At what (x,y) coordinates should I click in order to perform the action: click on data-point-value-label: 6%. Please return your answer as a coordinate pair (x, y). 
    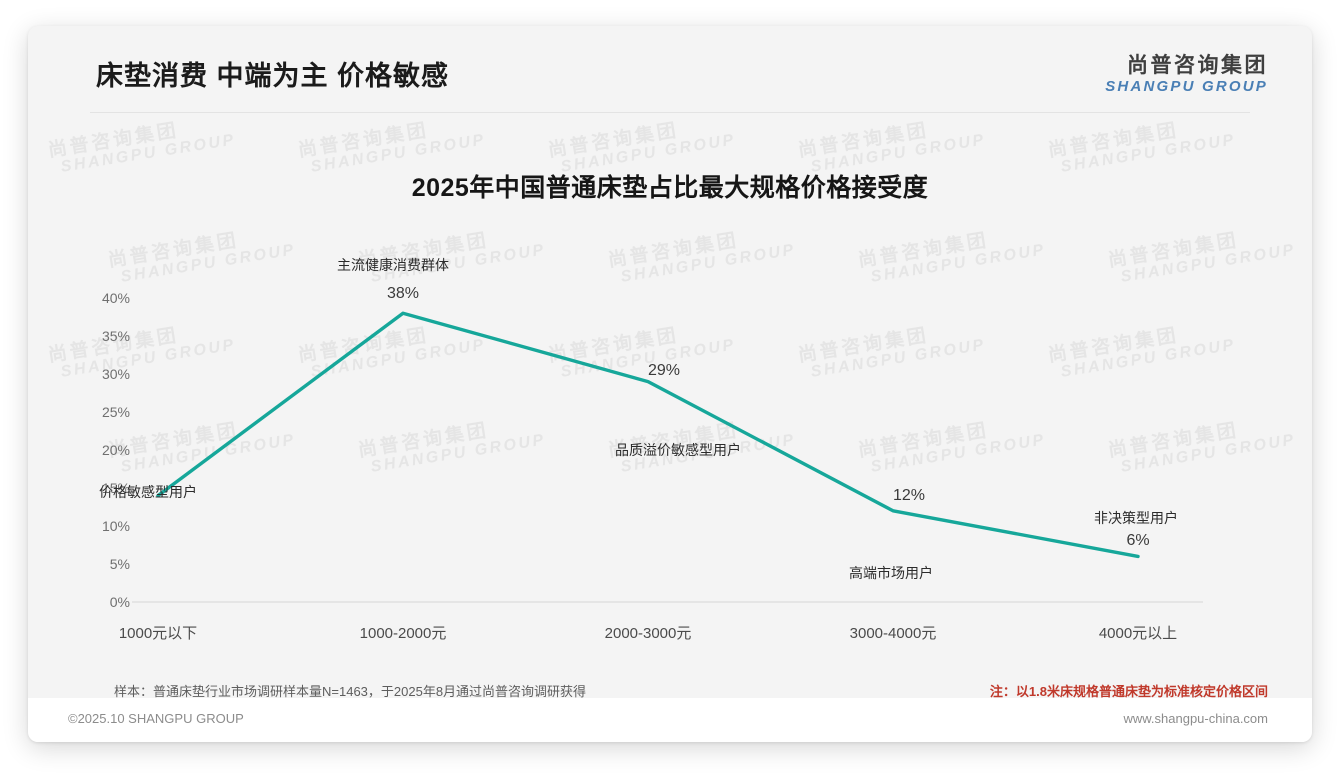
    Looking at the image, I should click on (1138, 541).